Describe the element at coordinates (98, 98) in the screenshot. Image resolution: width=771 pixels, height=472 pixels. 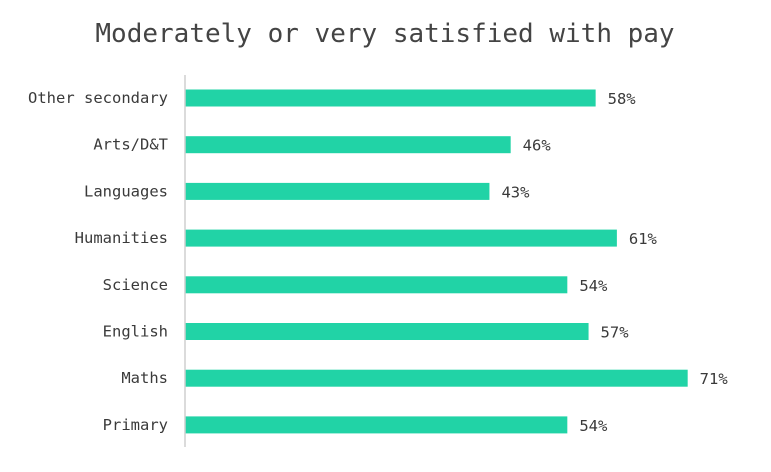
I see `category-label: Other secondary` at that location.